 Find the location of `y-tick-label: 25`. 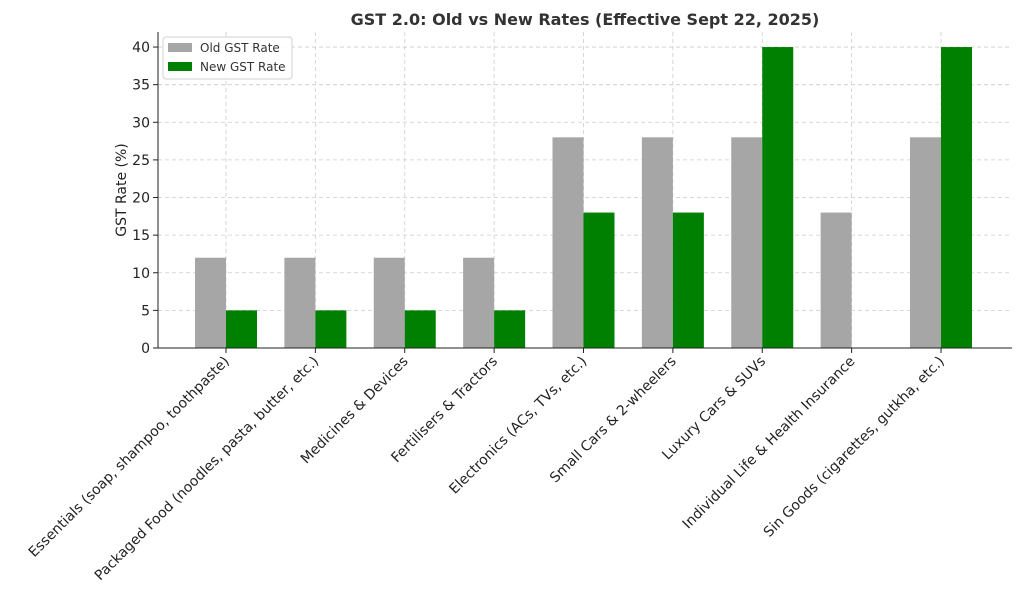

y-tick-label: 25 is located at coordinates (141, 161).